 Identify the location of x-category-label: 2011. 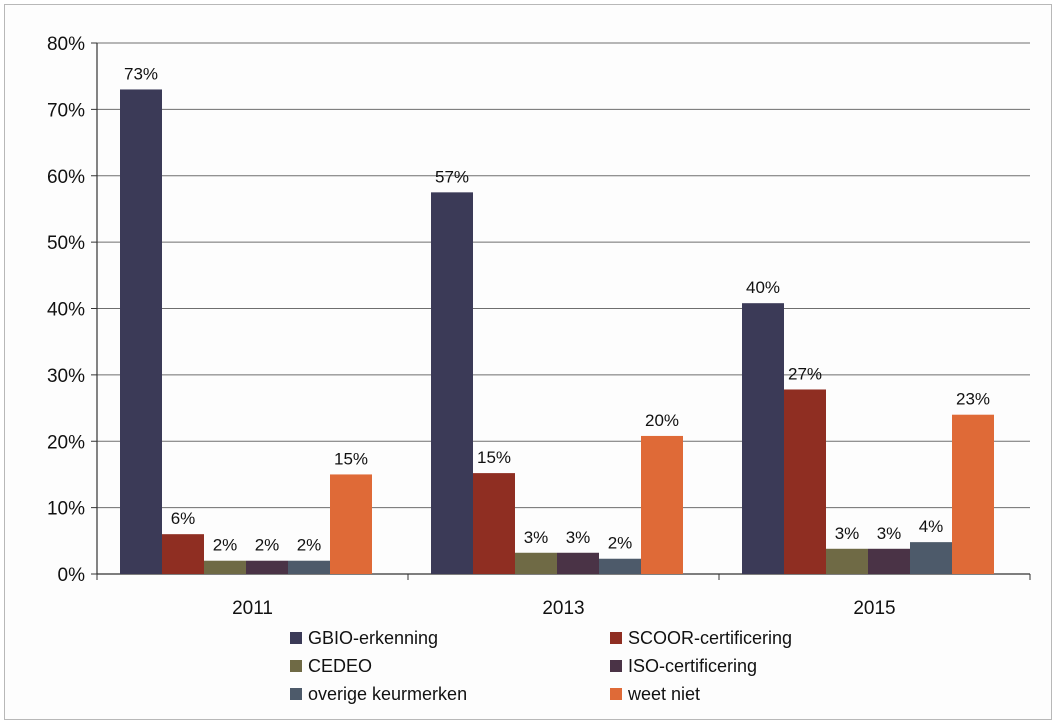
(252, 608).